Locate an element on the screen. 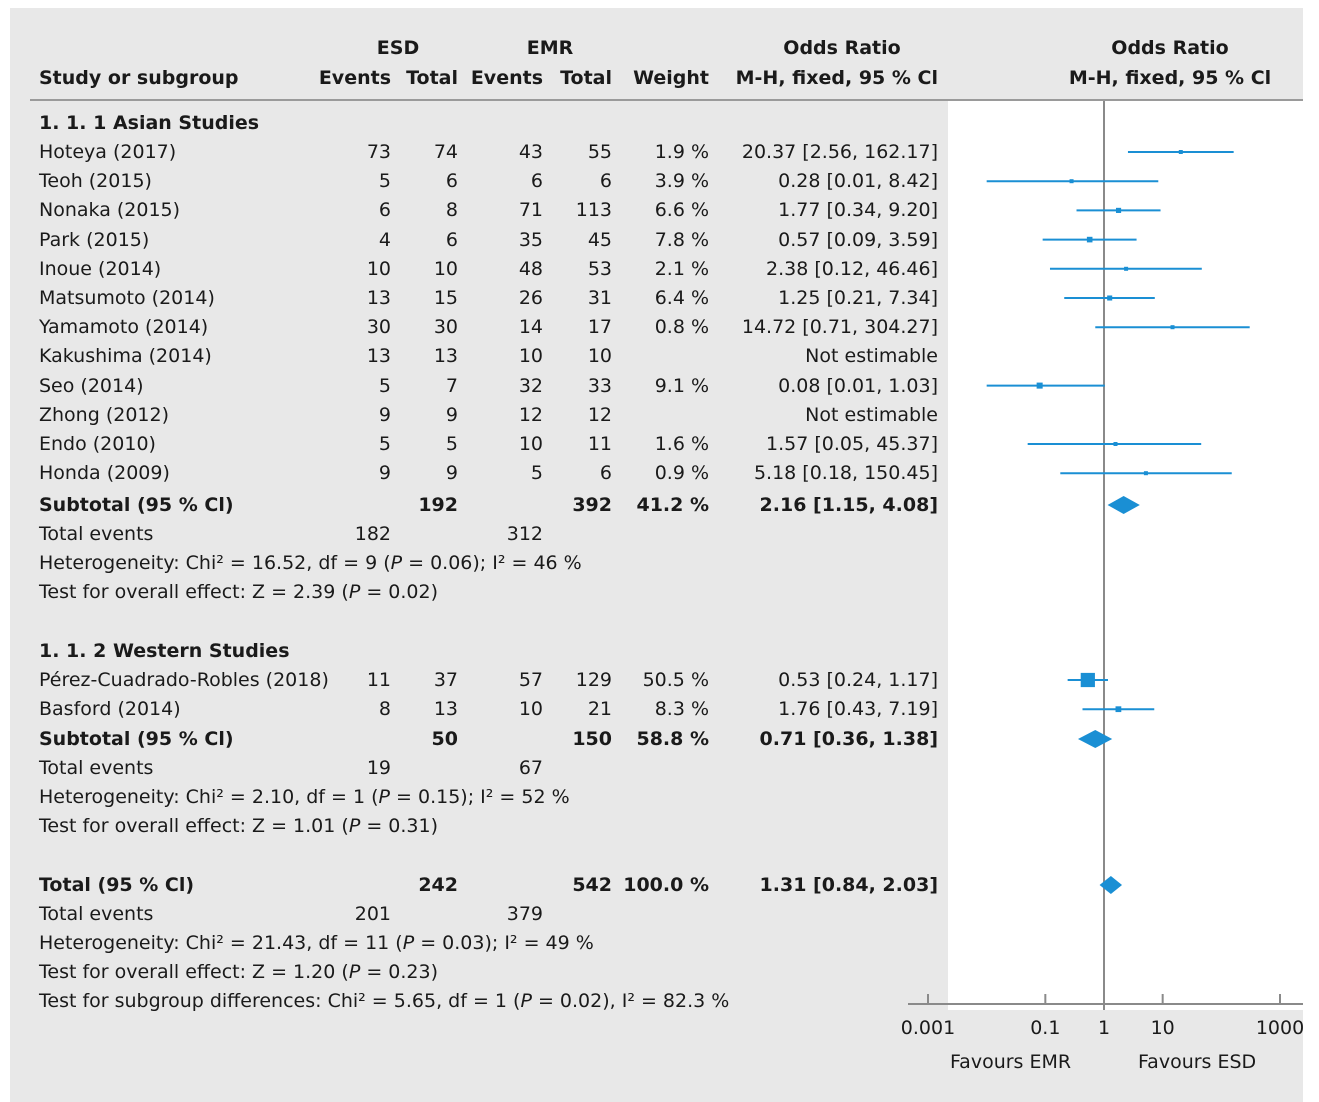  study-name: Seo (2014) is located at coordinates (91, 385).